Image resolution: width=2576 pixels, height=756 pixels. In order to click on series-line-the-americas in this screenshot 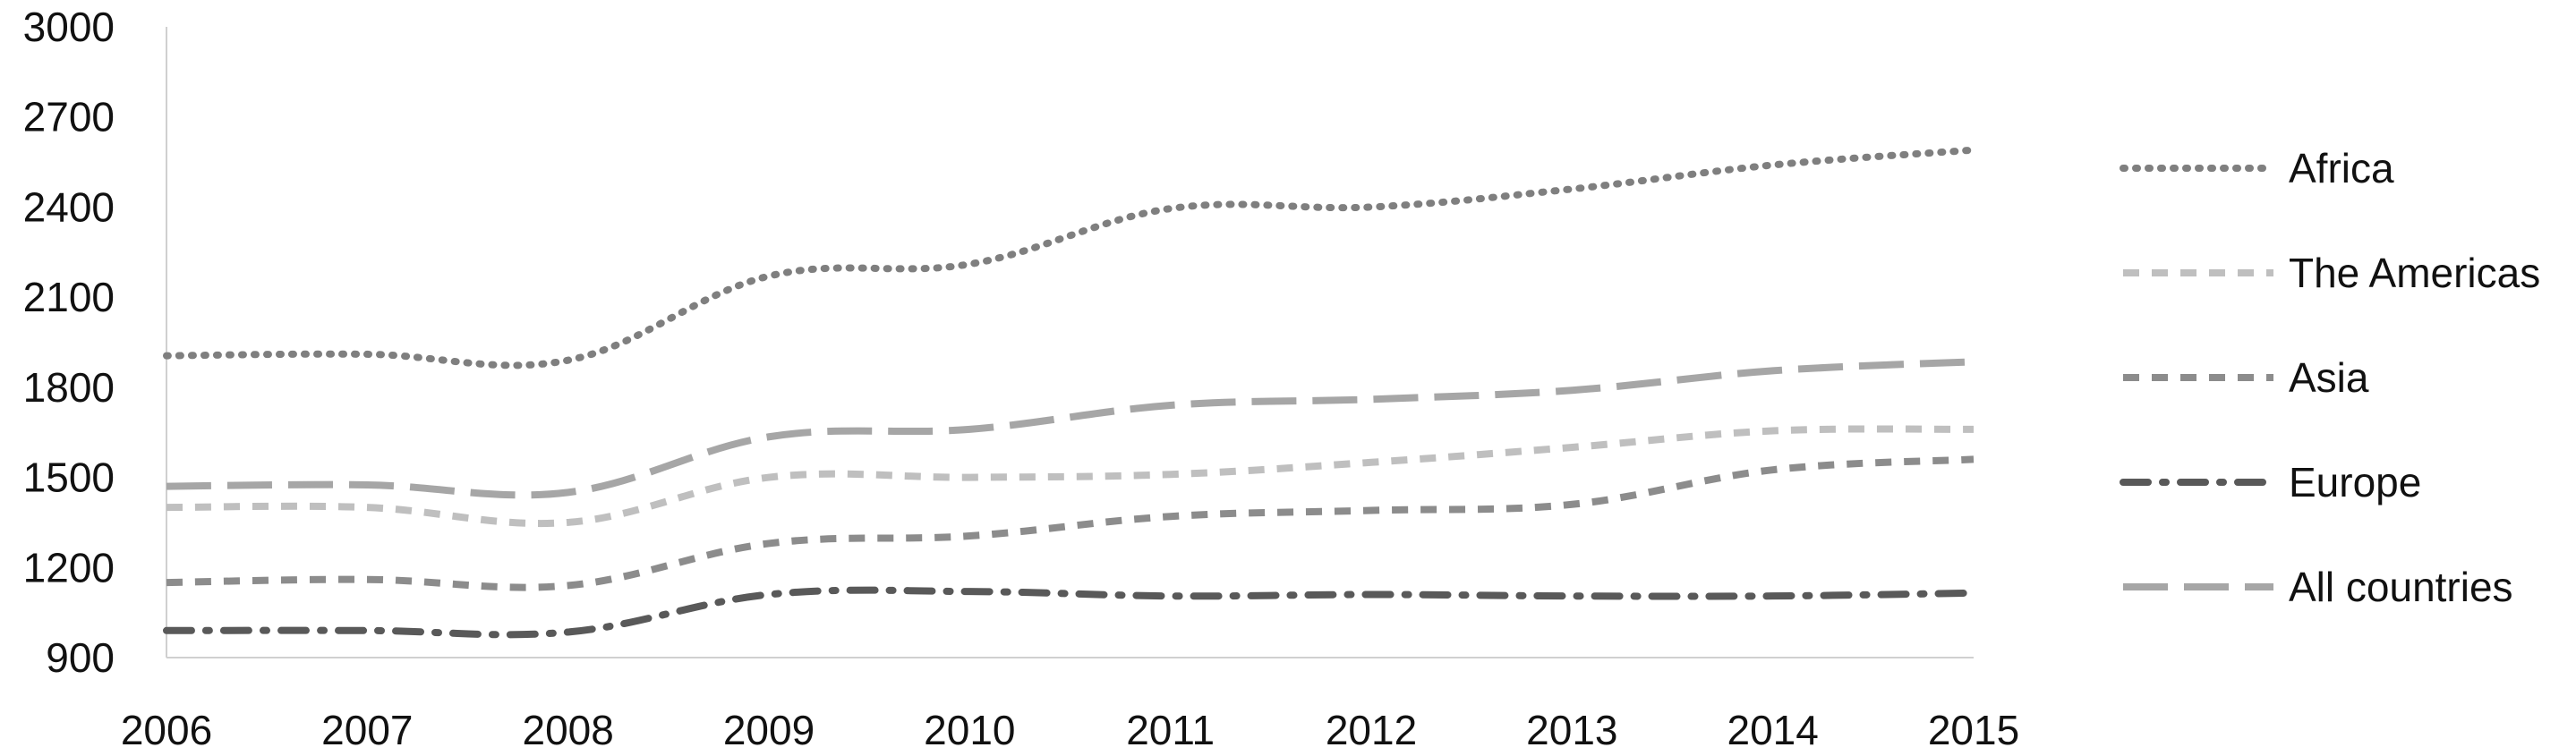, I will do `click(1070, 476)`.